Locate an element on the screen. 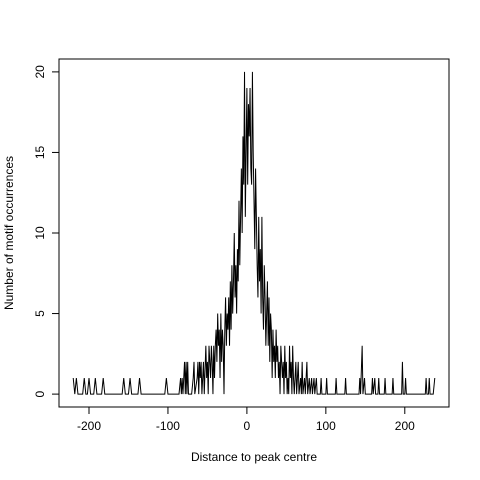 The height and width of the screenshot is (480, 480). y-tick-label: 10 is located at coordinates (40, 233).